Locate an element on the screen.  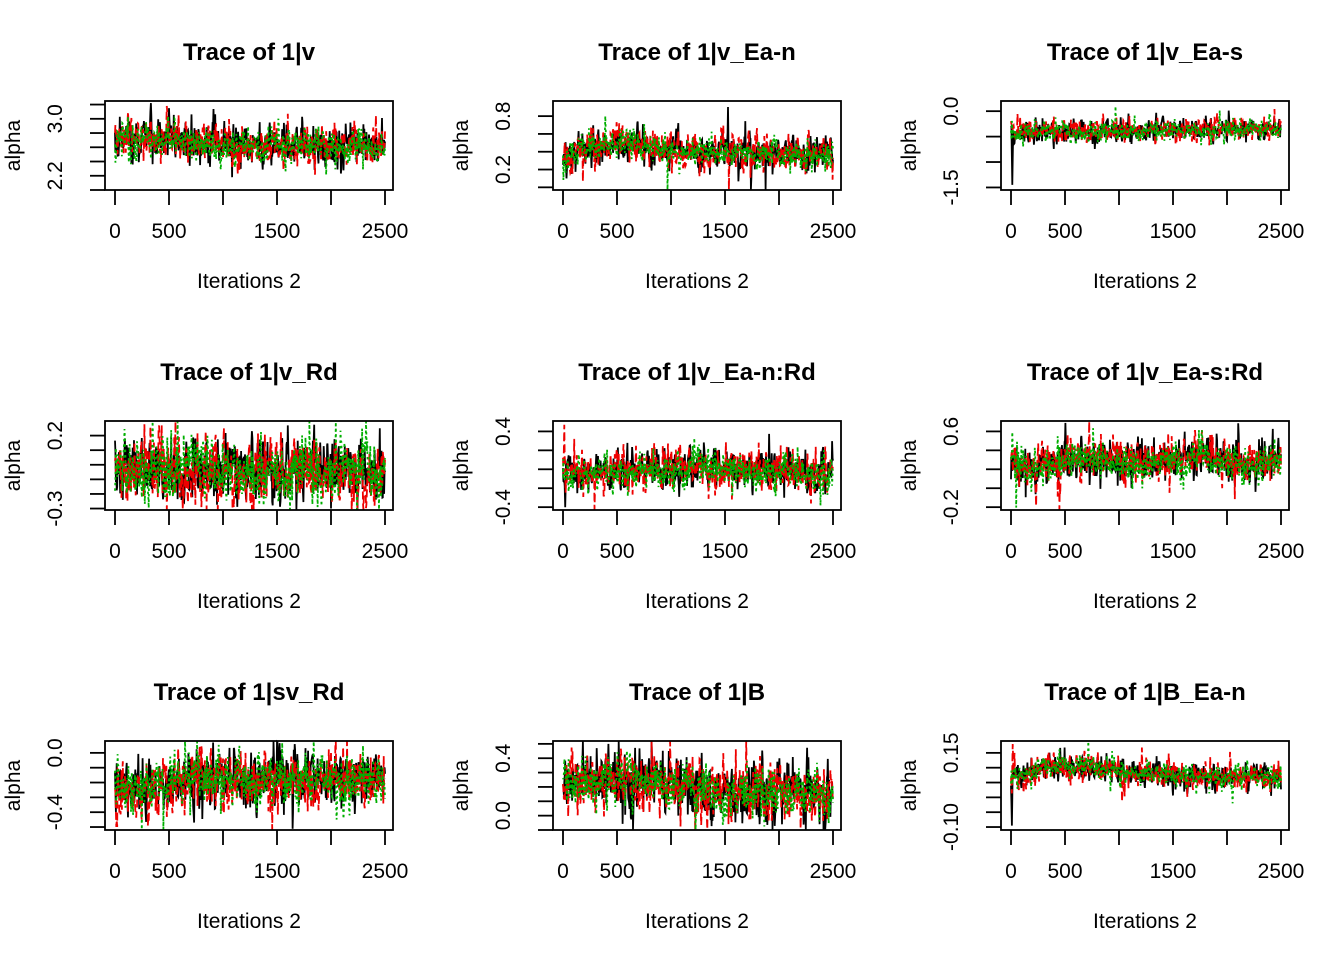
y-tick-label: 3.0 is located at coordinates (55, 118).